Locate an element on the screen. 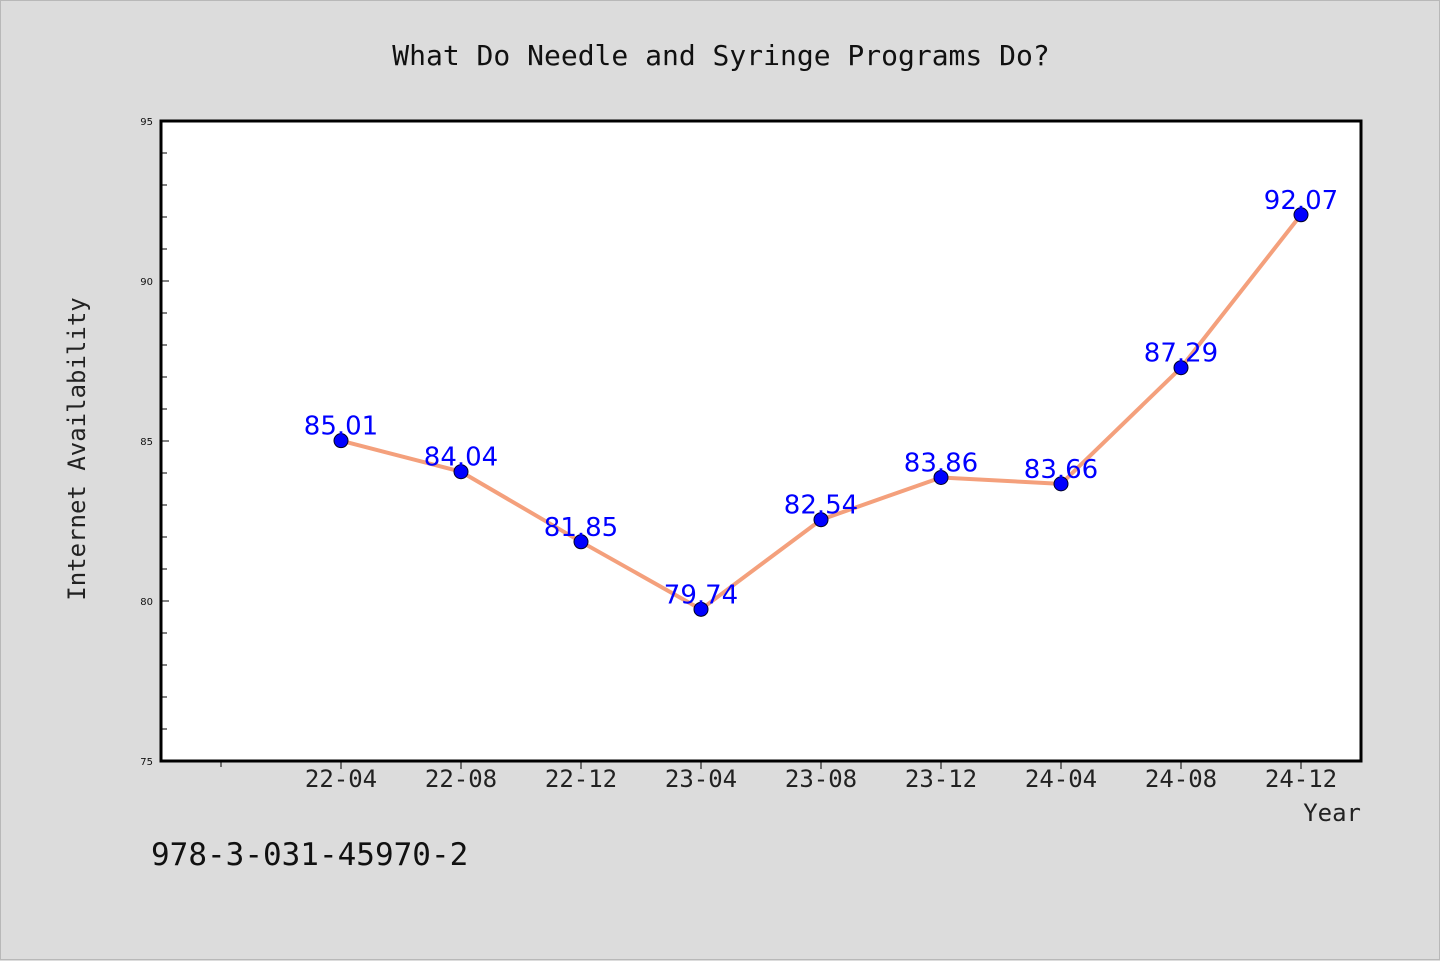  y-axis: 75 80 85 90 95 is located at coordinates (154, 442).